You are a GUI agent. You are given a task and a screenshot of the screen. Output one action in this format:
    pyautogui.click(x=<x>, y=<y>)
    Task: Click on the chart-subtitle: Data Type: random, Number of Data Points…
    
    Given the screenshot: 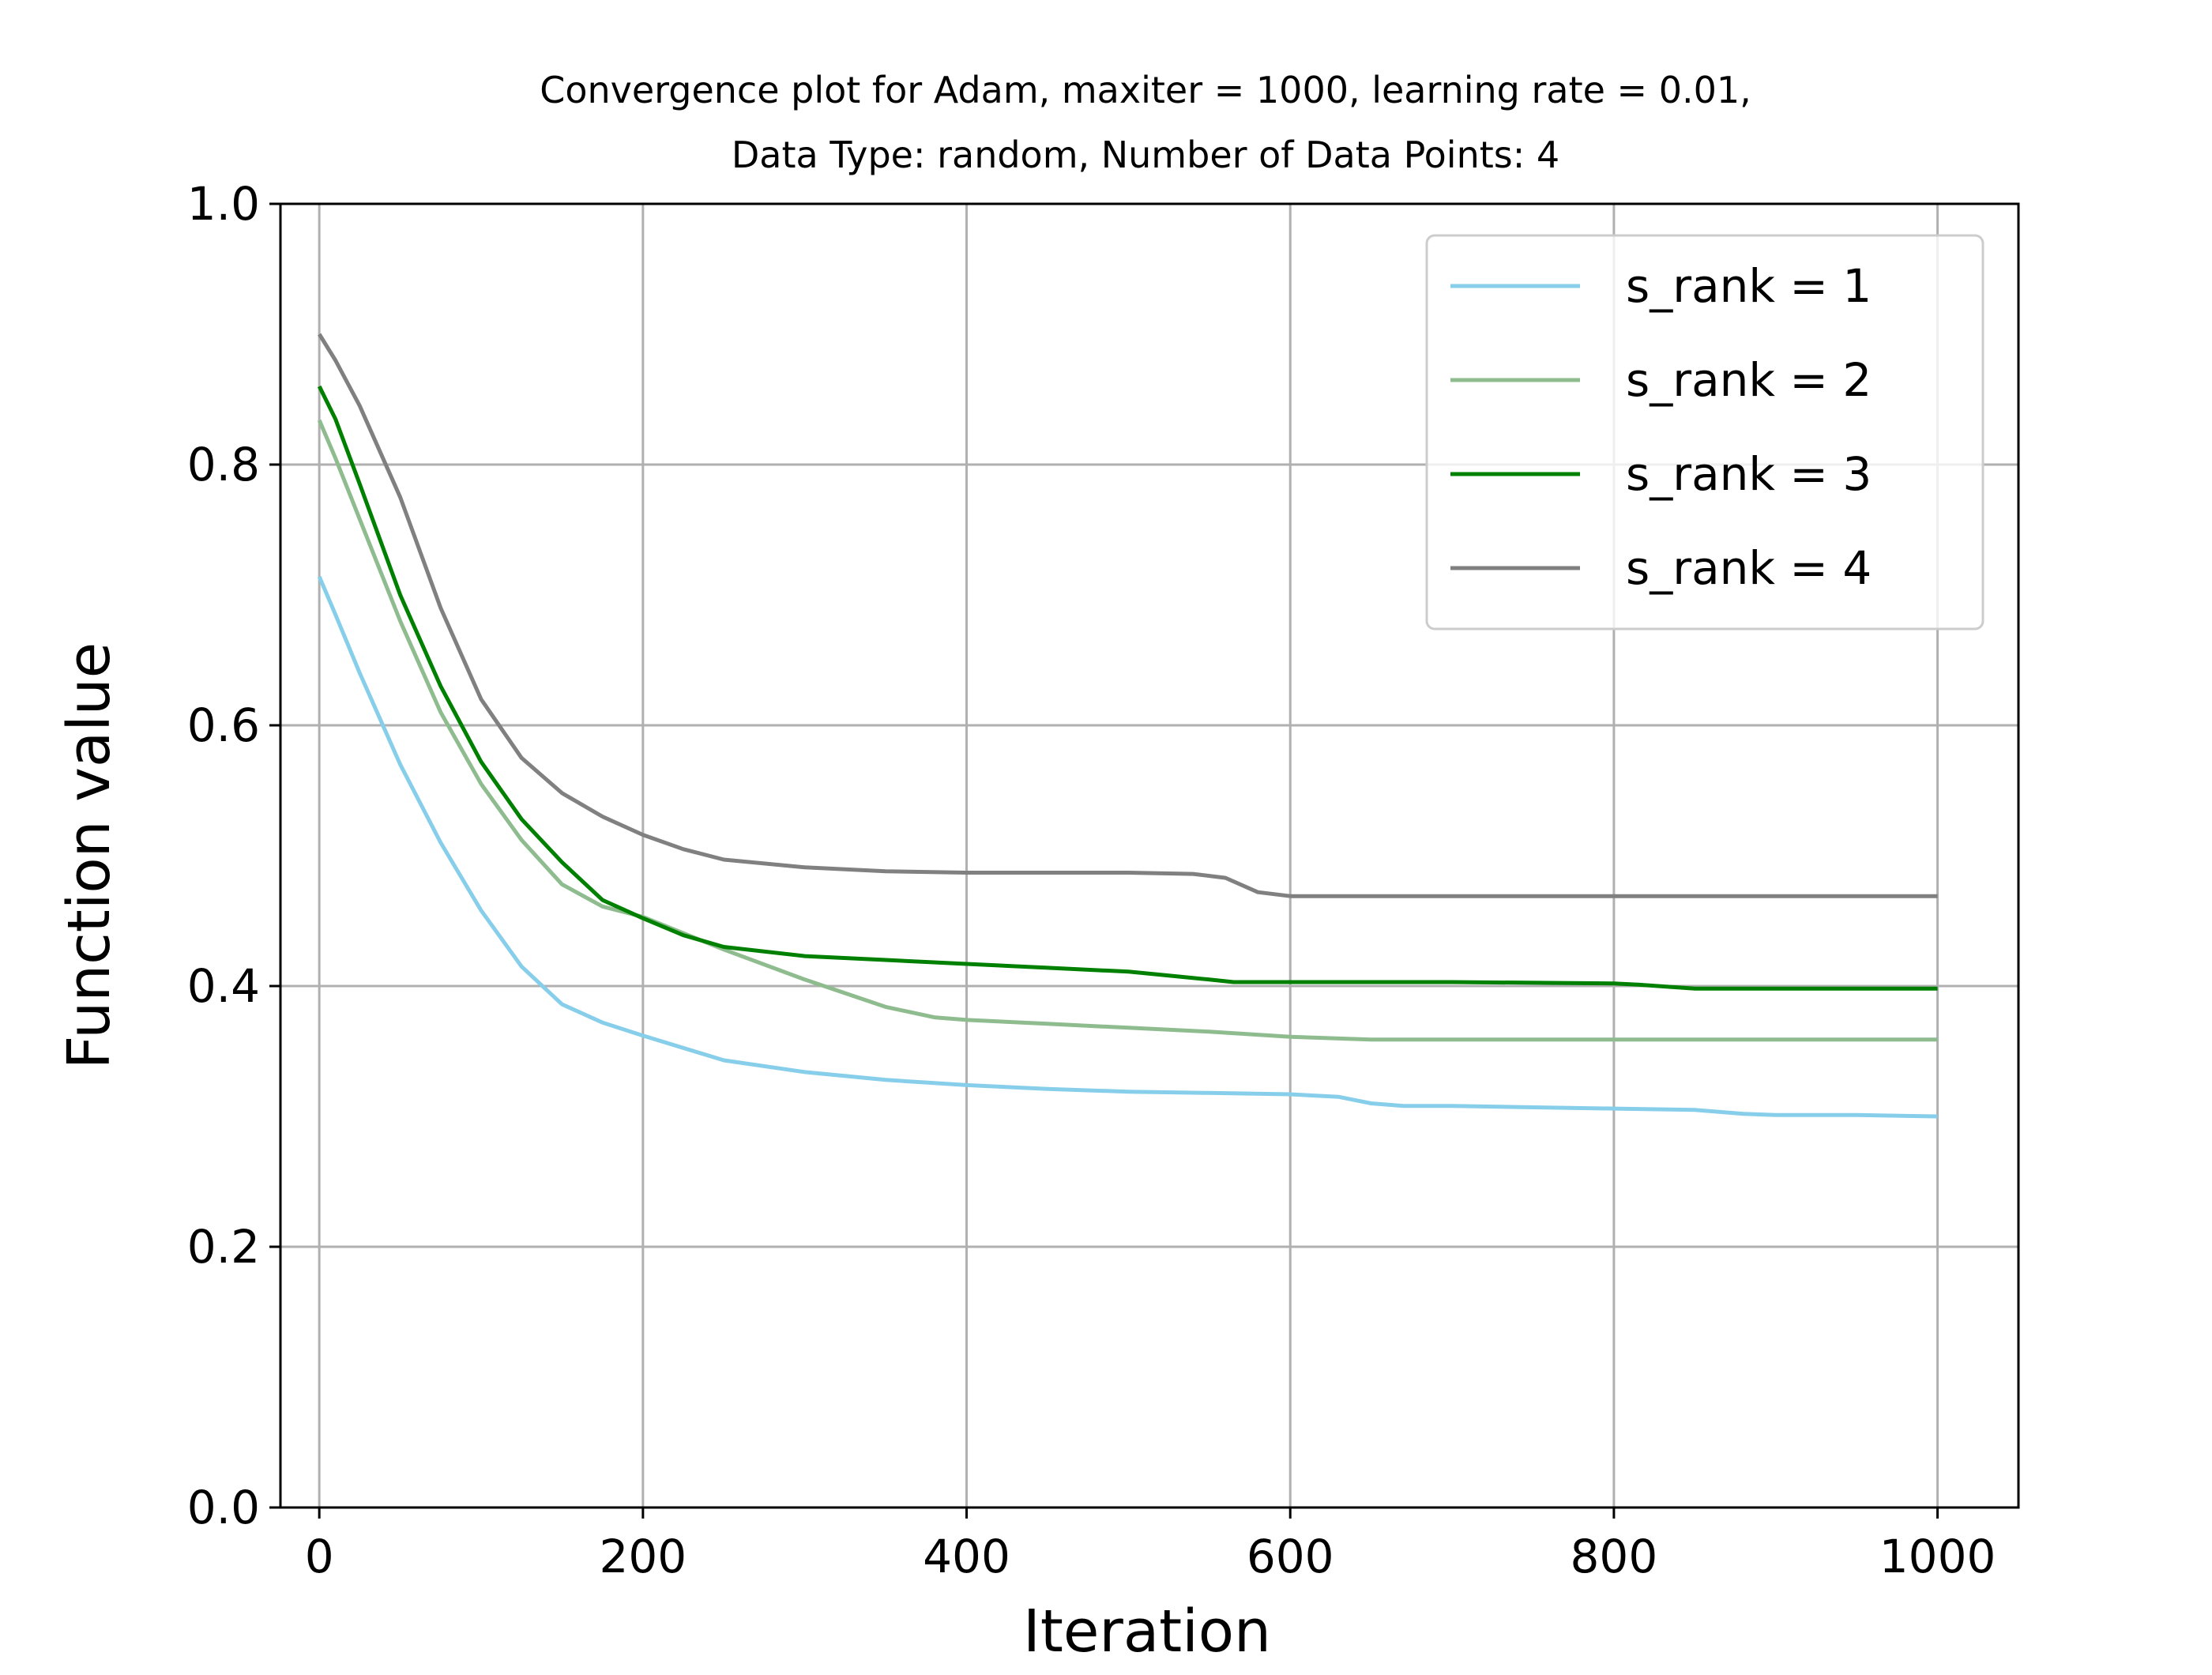 What is the action you would take?
    pyautogui.click(x=1145, y=155)
    